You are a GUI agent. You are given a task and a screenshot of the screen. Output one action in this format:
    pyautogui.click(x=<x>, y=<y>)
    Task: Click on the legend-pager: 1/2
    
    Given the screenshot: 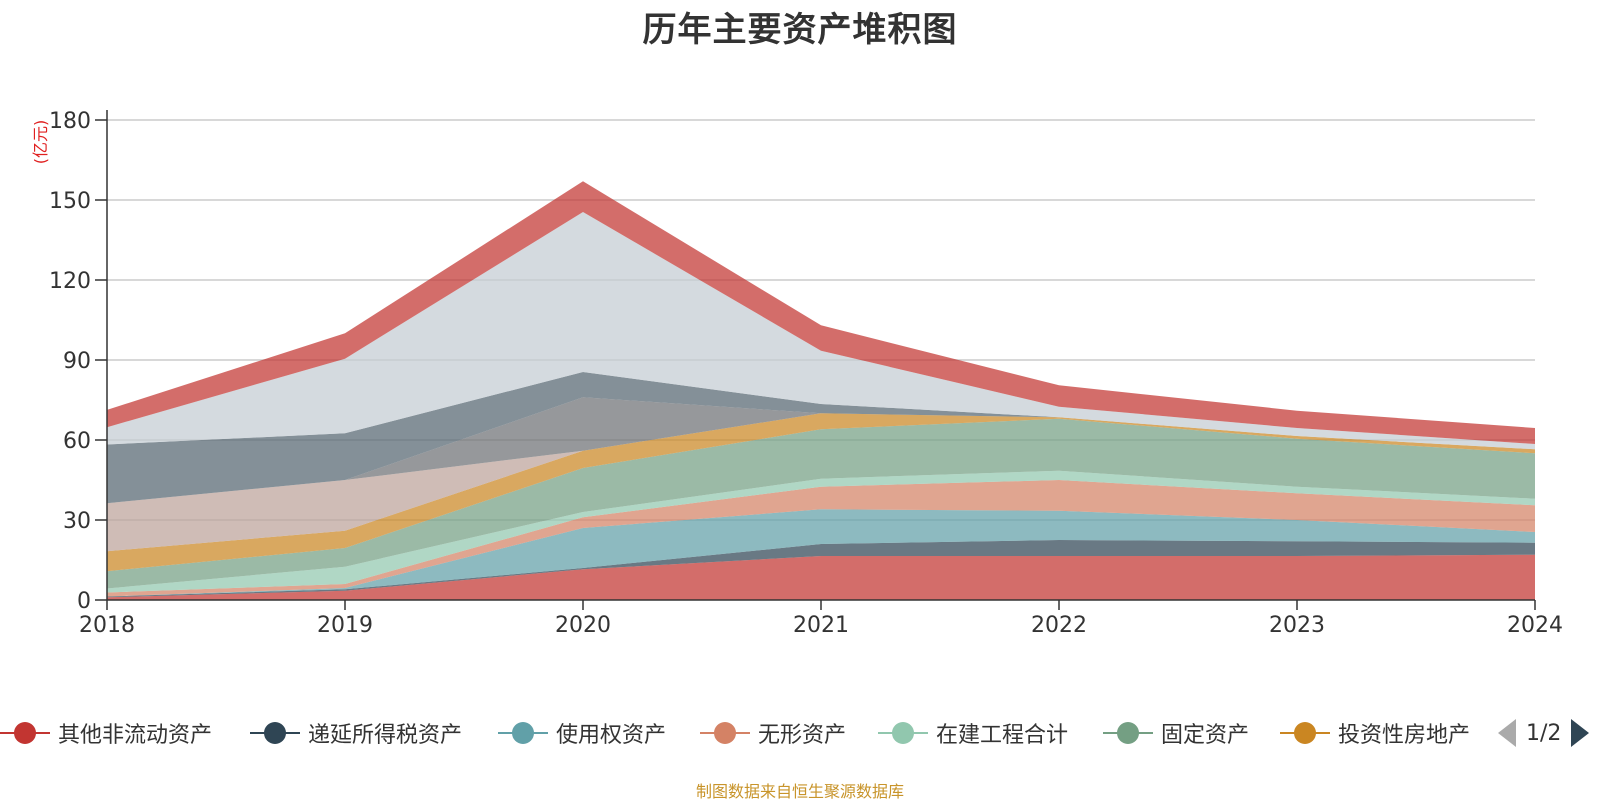 What is the action you would take?
    pyautogui.click(x=1544, y=733)
    